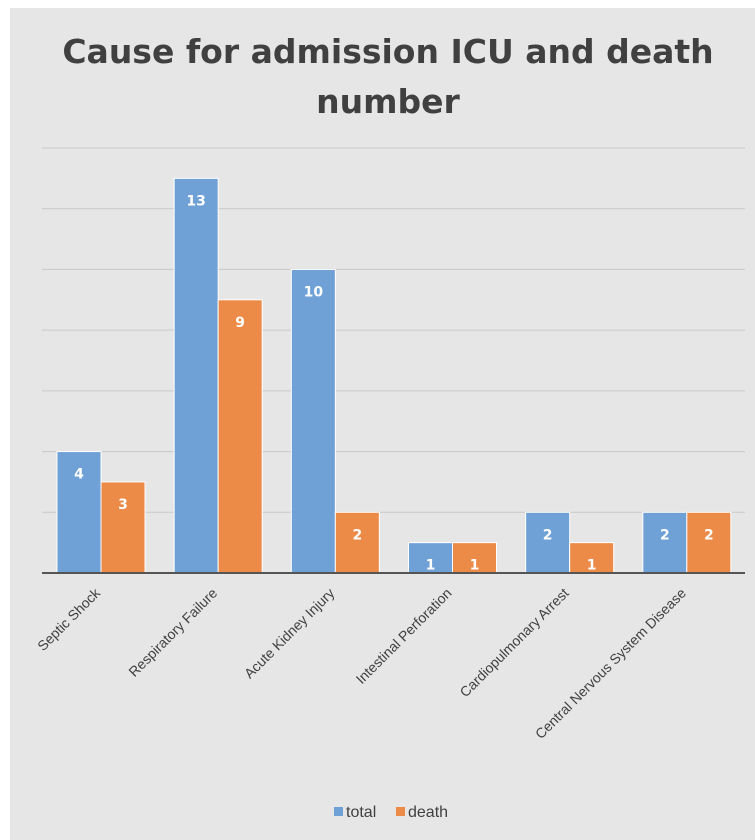 This screenshot has width=755, height=840. Describe the element at coordinates (123, 505) in the screenshot. I see `data-label: 3` at that location.